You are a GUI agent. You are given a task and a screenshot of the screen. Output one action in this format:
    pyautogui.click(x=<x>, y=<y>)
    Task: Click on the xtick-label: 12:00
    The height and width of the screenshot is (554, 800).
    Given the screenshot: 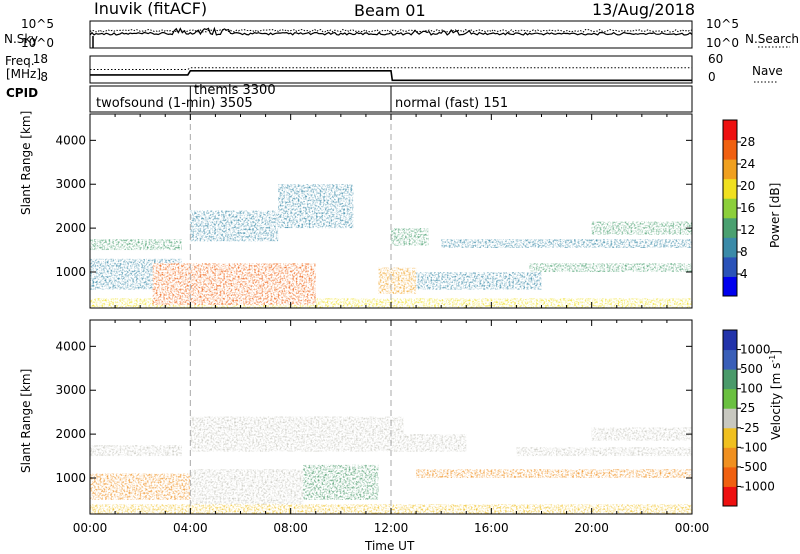 What is the action you would take?
    pyautogui.click(x=391, y=528)
    